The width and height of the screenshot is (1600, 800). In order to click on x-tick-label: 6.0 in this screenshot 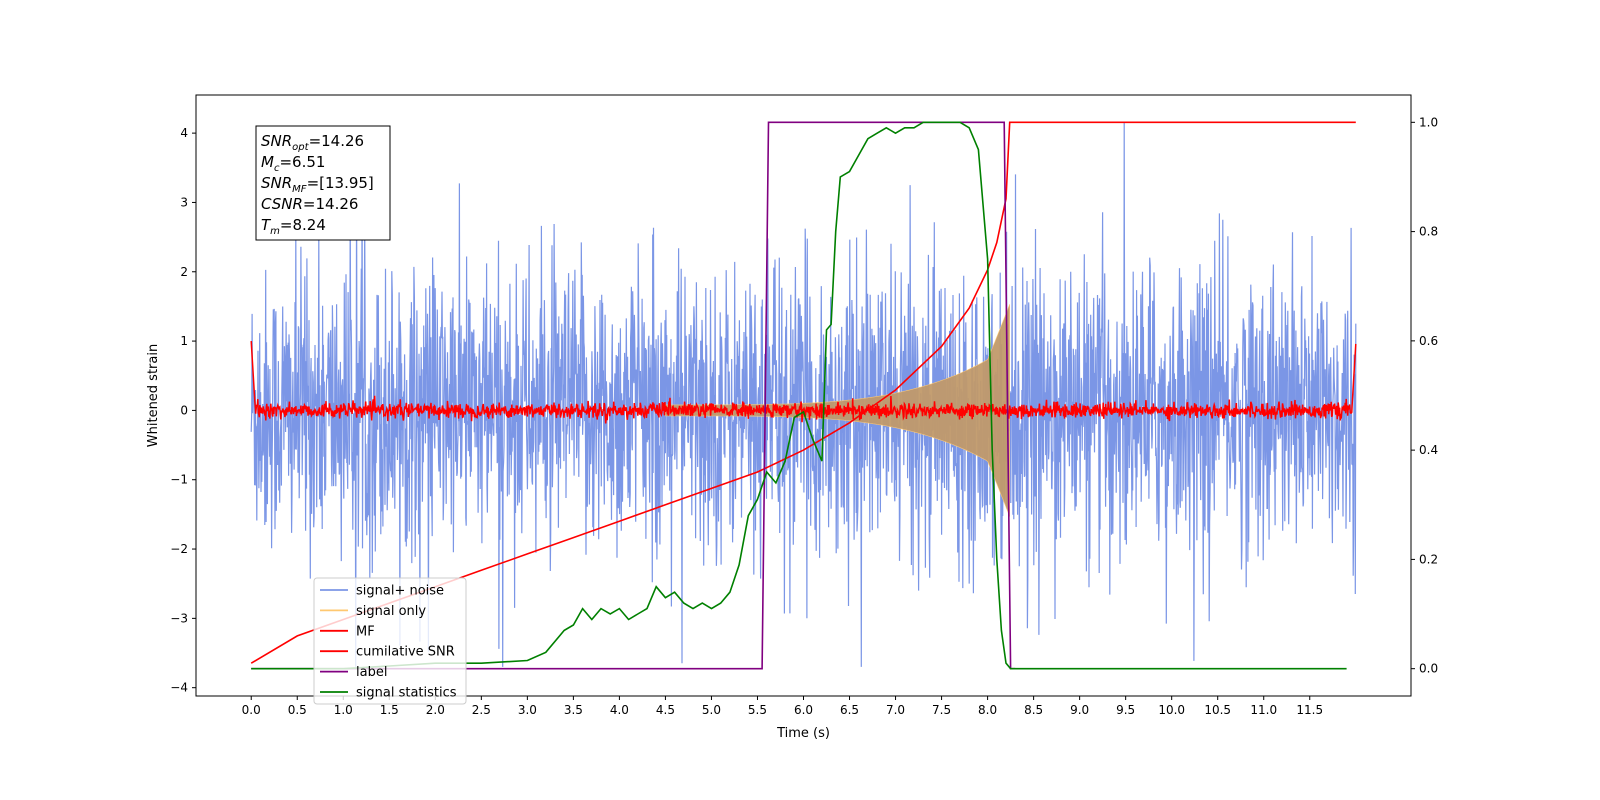, I will do `click(803, 710)`.